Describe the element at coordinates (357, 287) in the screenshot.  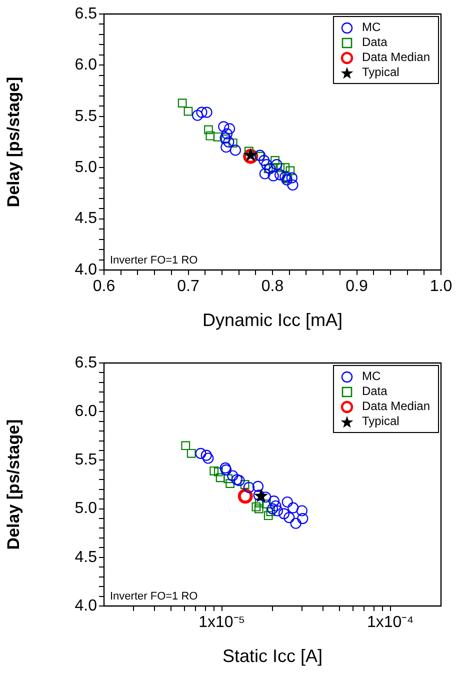
I see `x-tick-label: 0.9` at that location.